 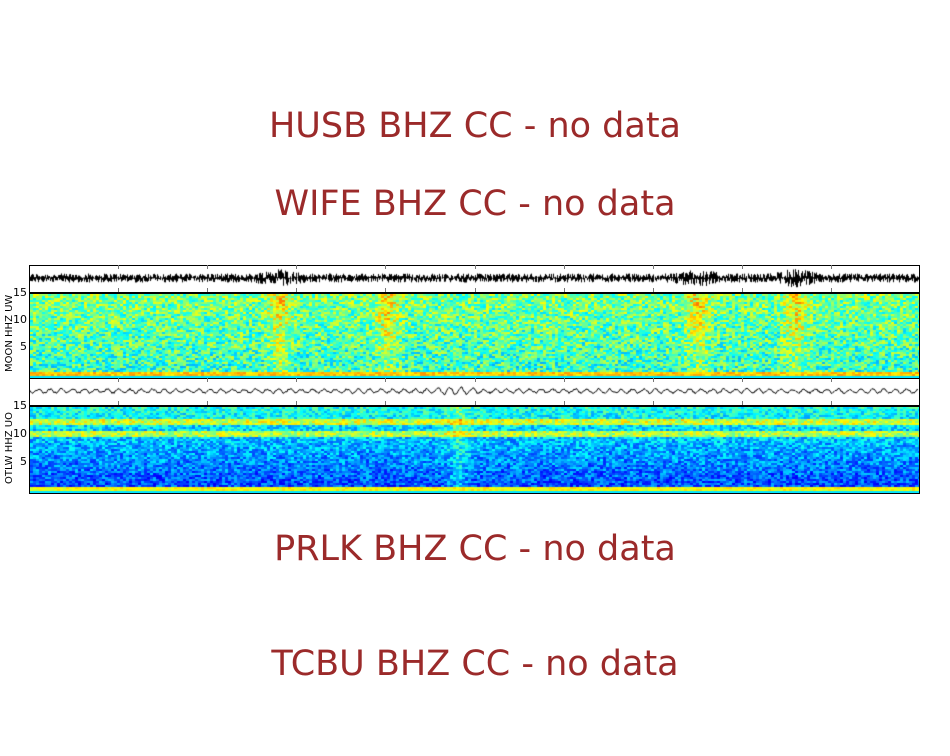 What do you see at coordinates (20, 405) in the screenshot?
I see `otlw-ytick-15: 15` at bounding box center [20, 405].